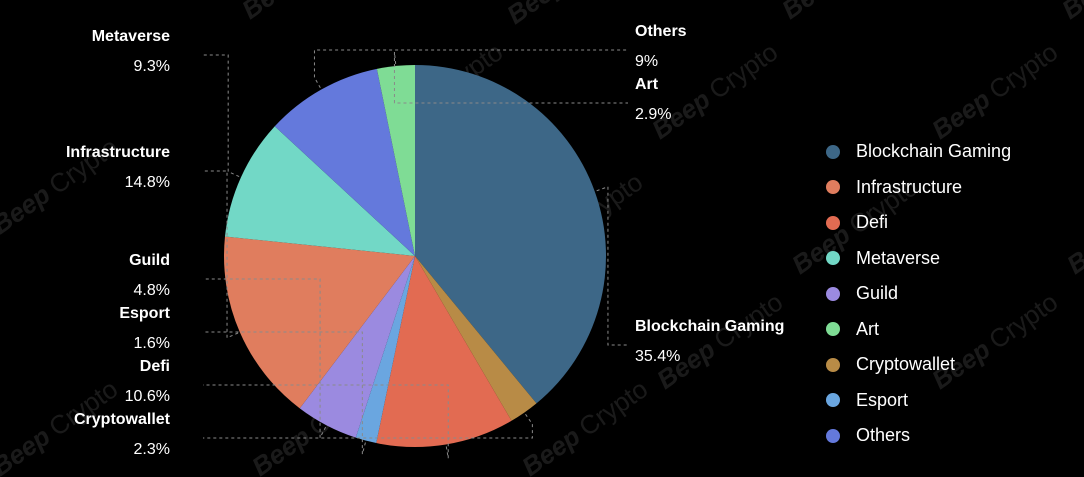  Describe the element at coordinates (934, 151) in the screenshot. I see `legend-label: Blockchain Gaming` at that location.